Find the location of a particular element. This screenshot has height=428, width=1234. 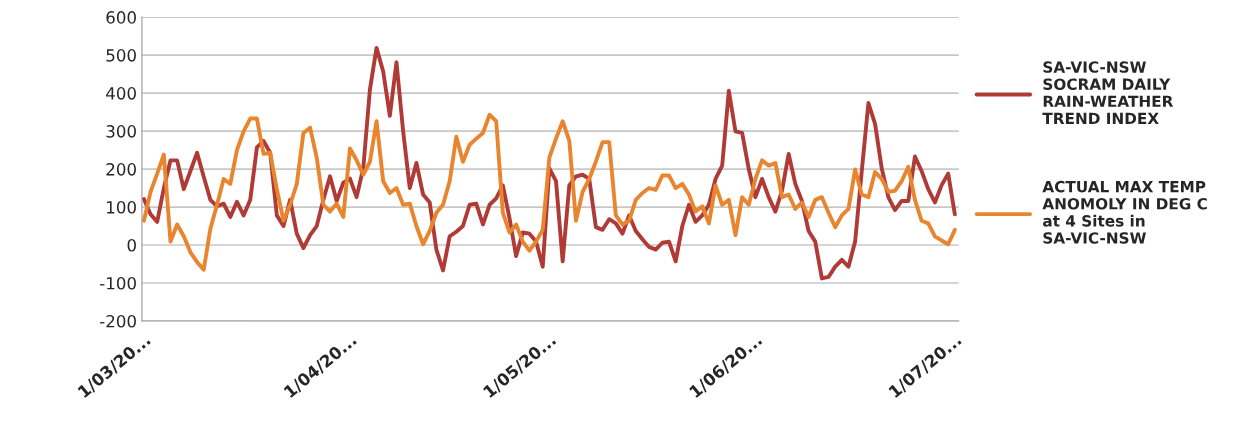

y-tick-label: 0 is located at coordinates (131, 245).